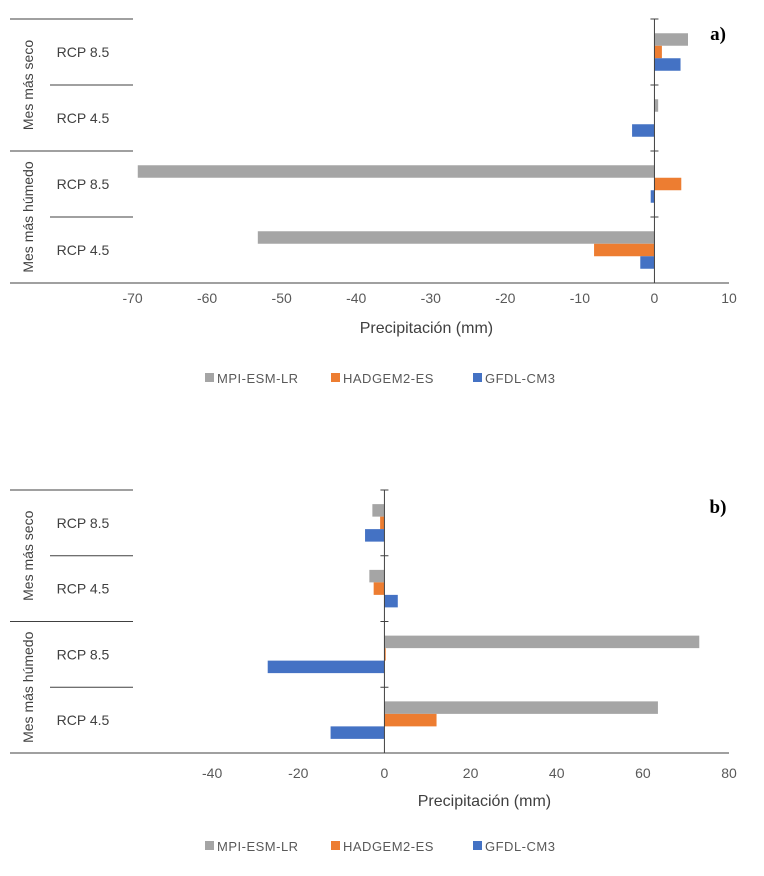  What do you see at coordinates (718, 34) in the screenshot?
I see `panel-label: a)` at bounding box center [718, 34].